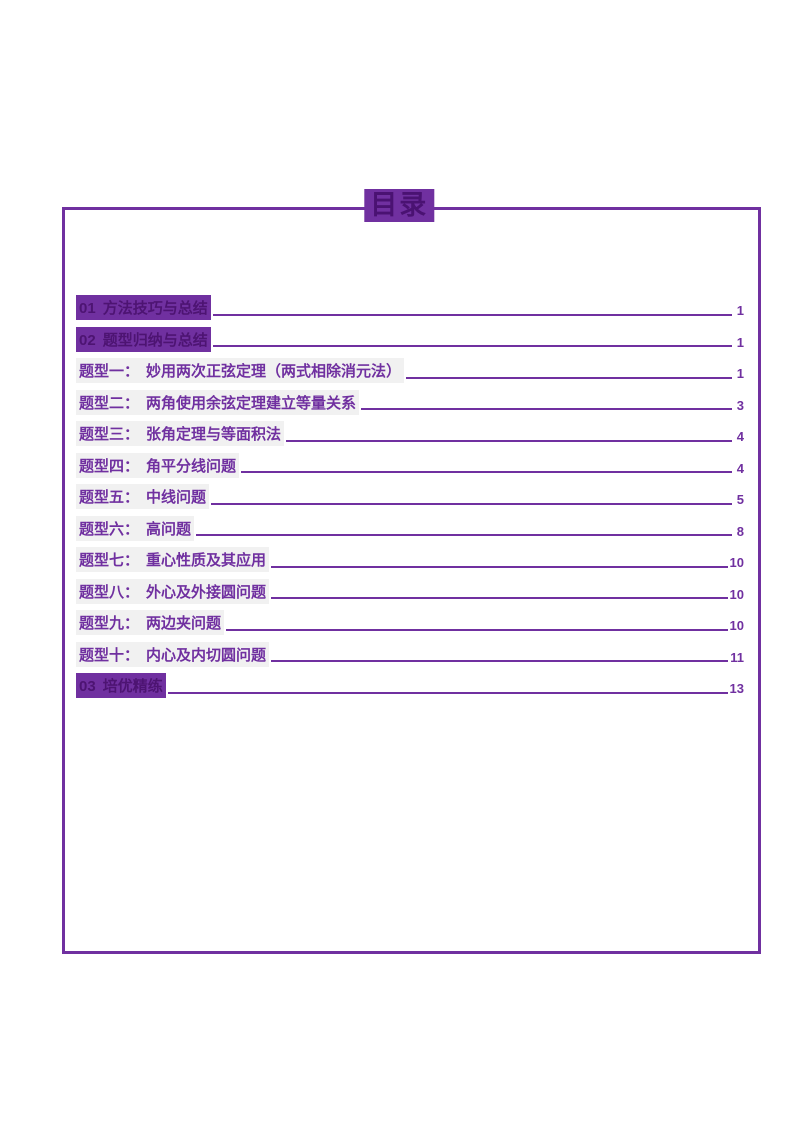  I want to click on toc-entry-label: 题型八：, so click(109, 592).